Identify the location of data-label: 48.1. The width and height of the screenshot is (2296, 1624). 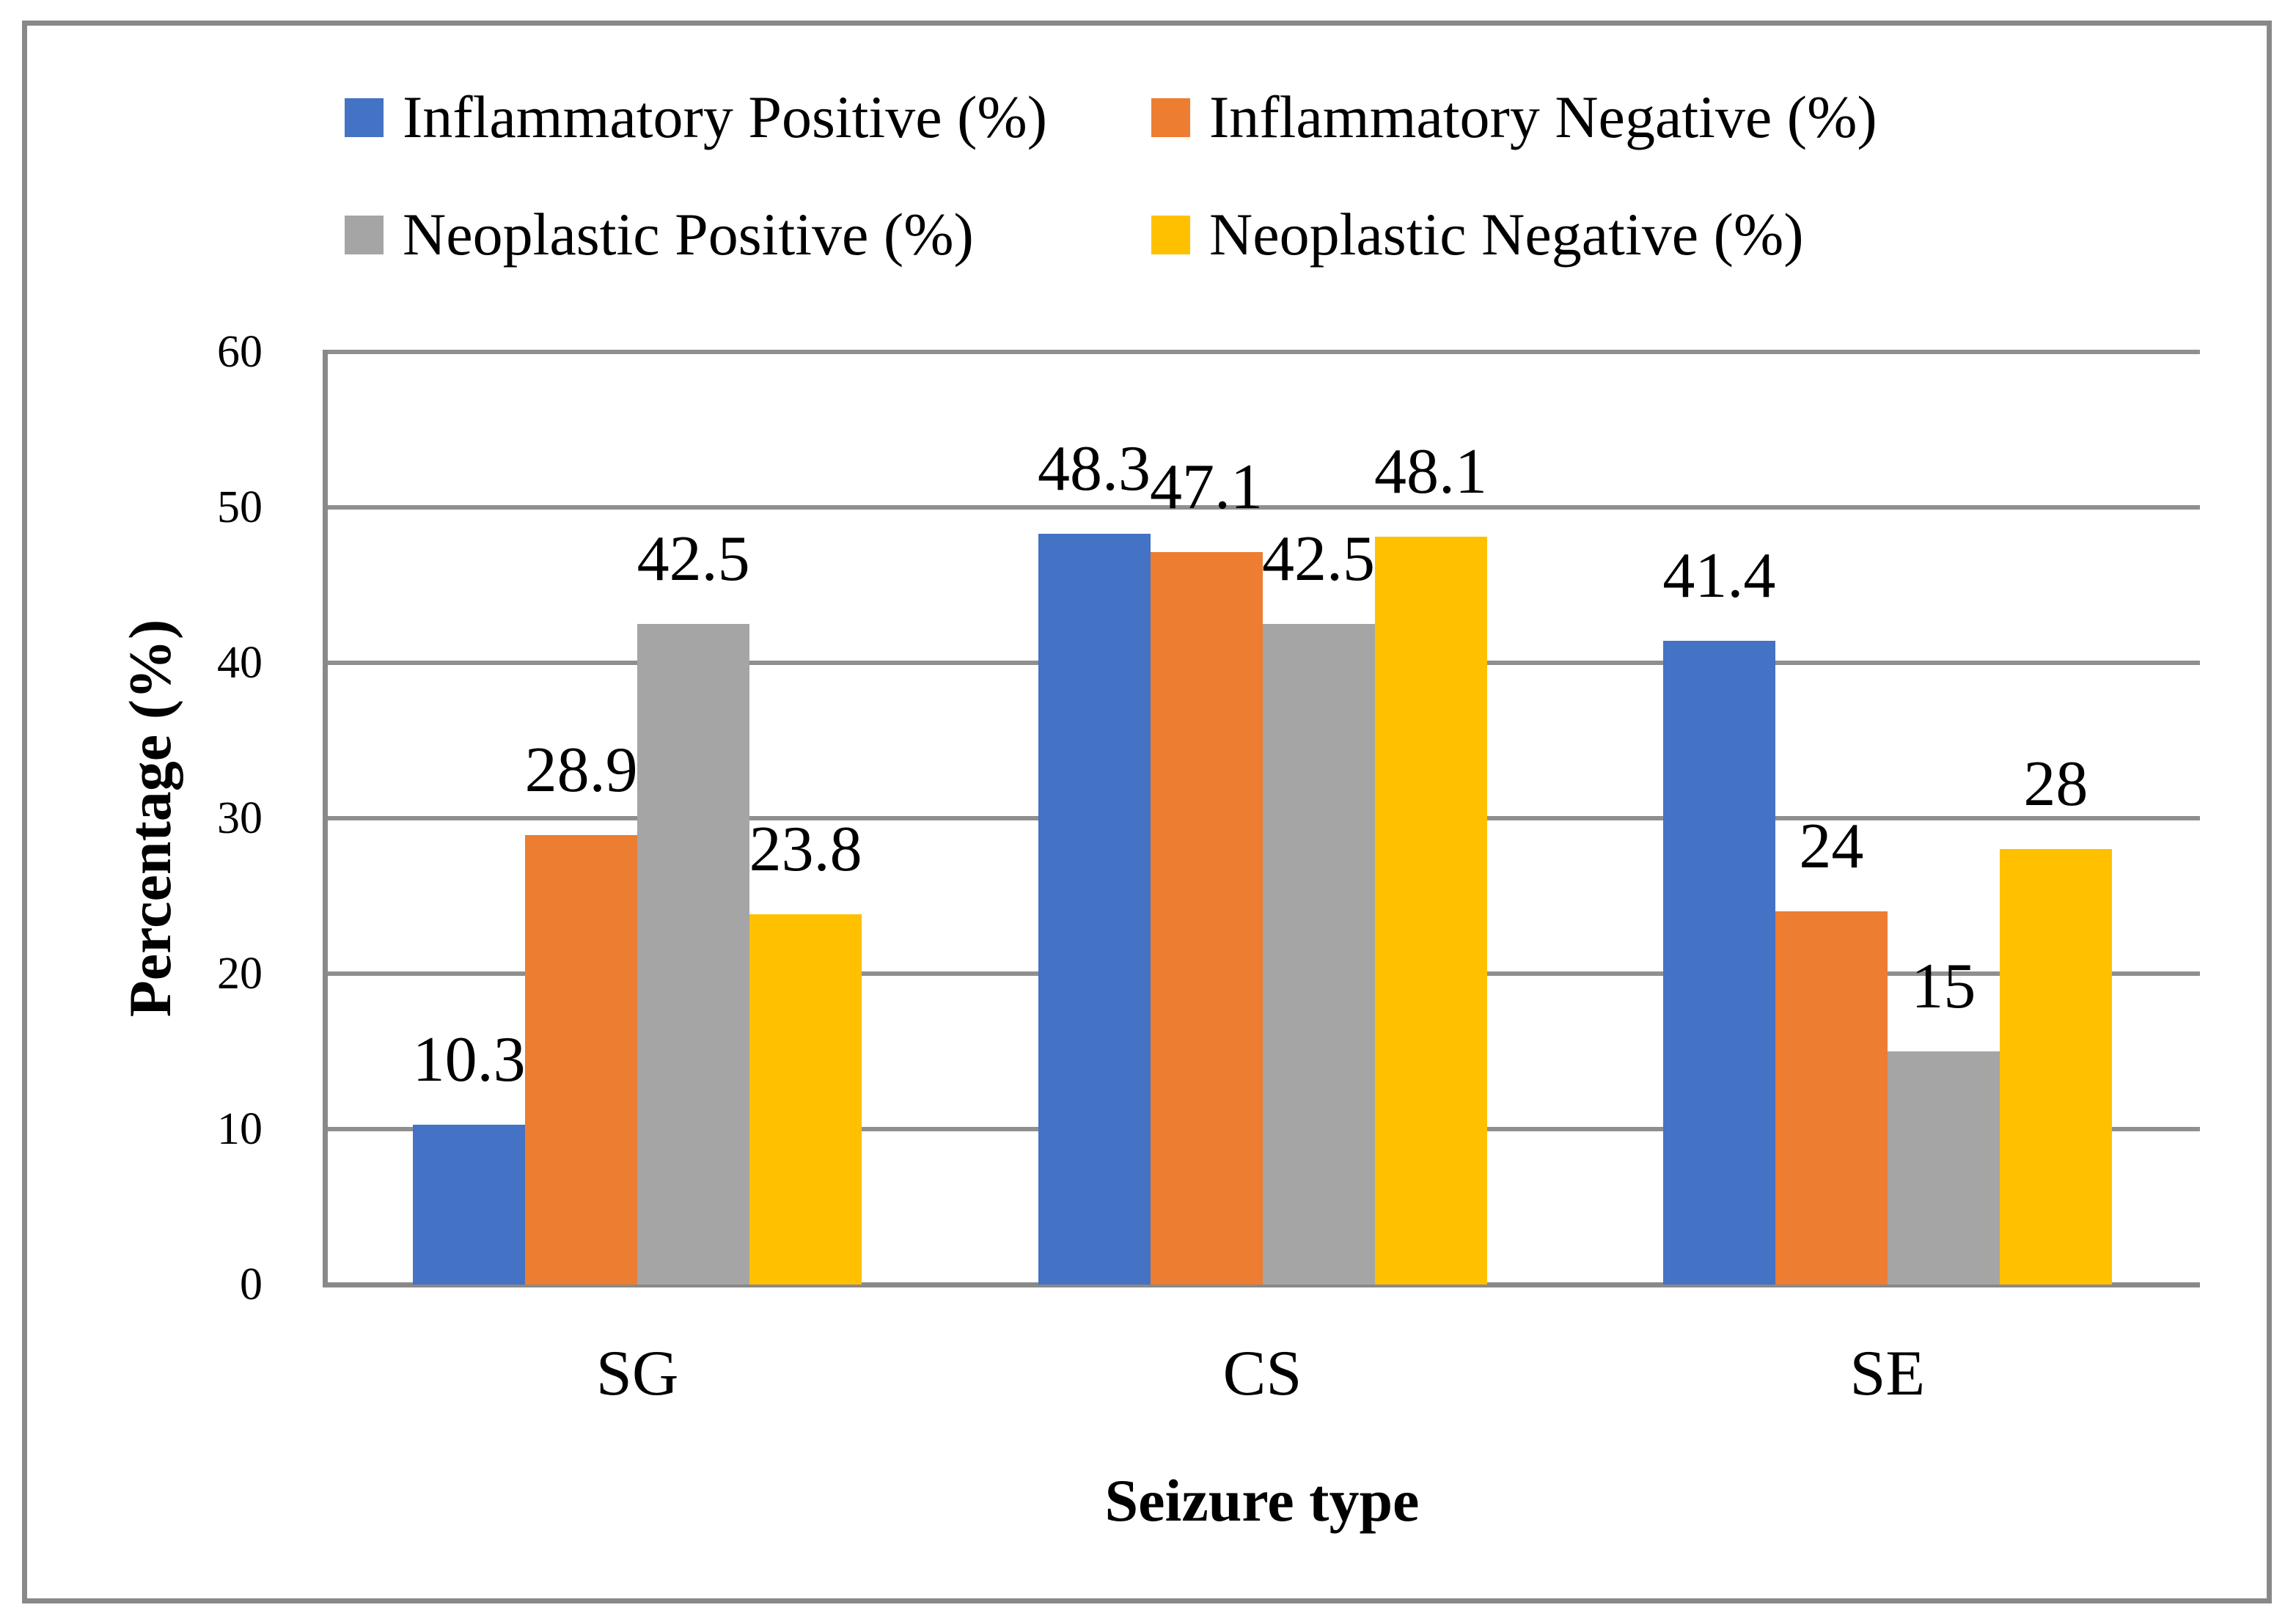
(1430, 472).